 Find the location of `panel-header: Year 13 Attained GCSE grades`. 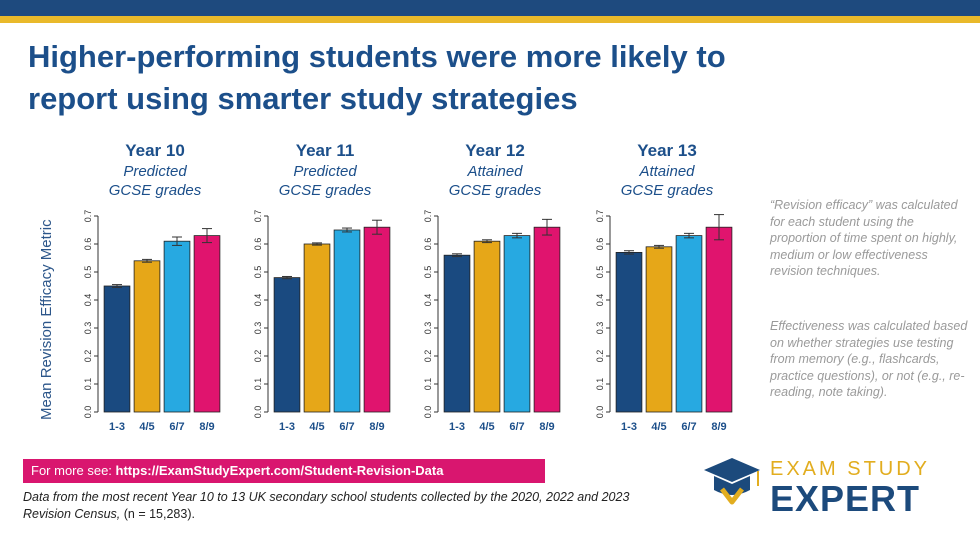

panel-header: Year 13 Attained GCSE grades is located at coordinates (667, 170).